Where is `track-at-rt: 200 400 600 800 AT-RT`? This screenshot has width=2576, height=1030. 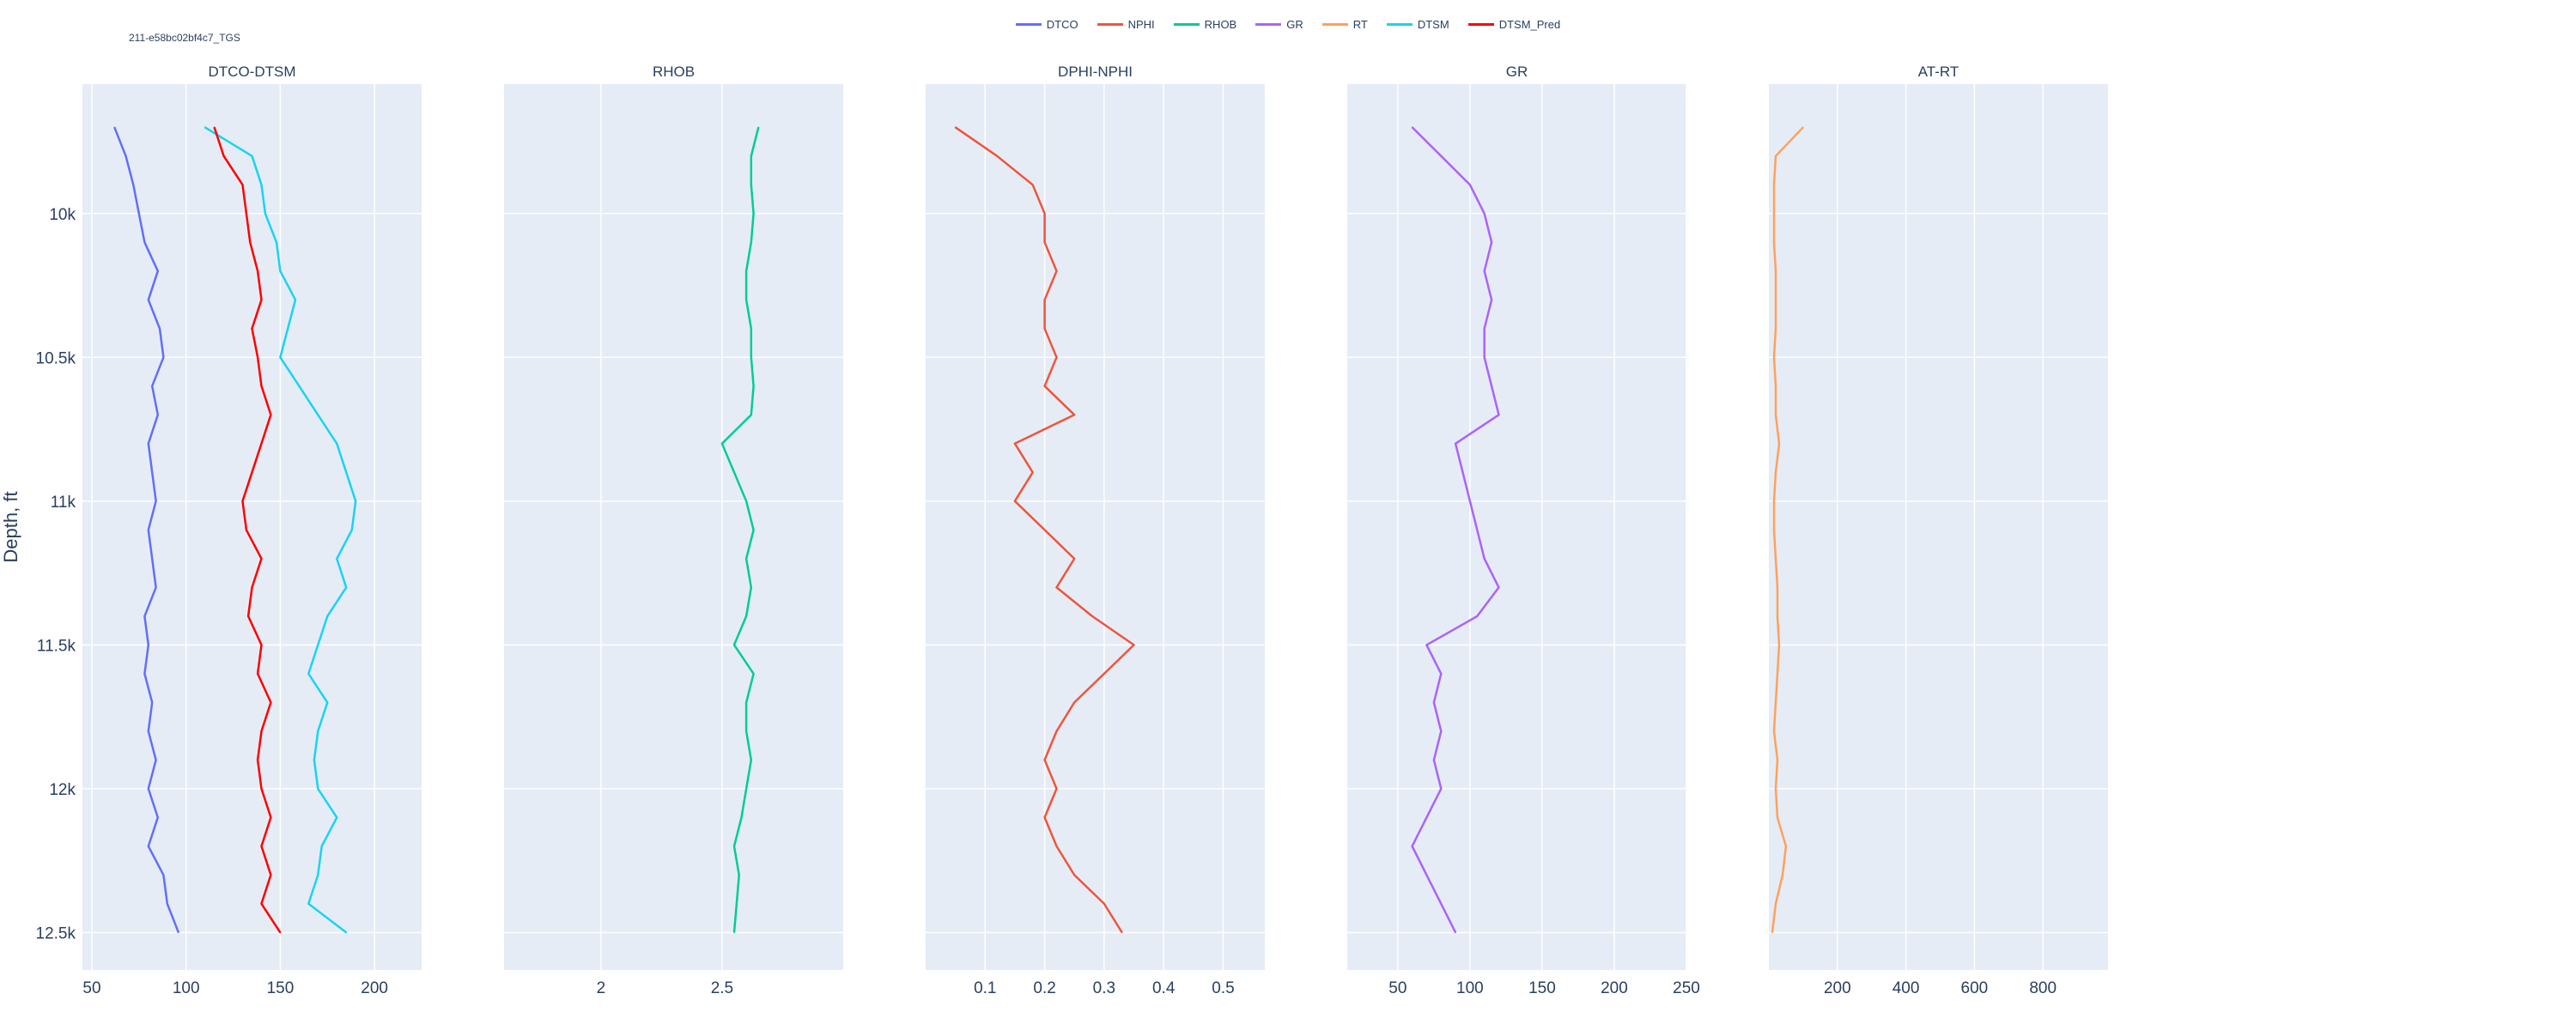
track-at-rt: 200 400 600 800 AT-RT is located at coordinates (1938, 530).